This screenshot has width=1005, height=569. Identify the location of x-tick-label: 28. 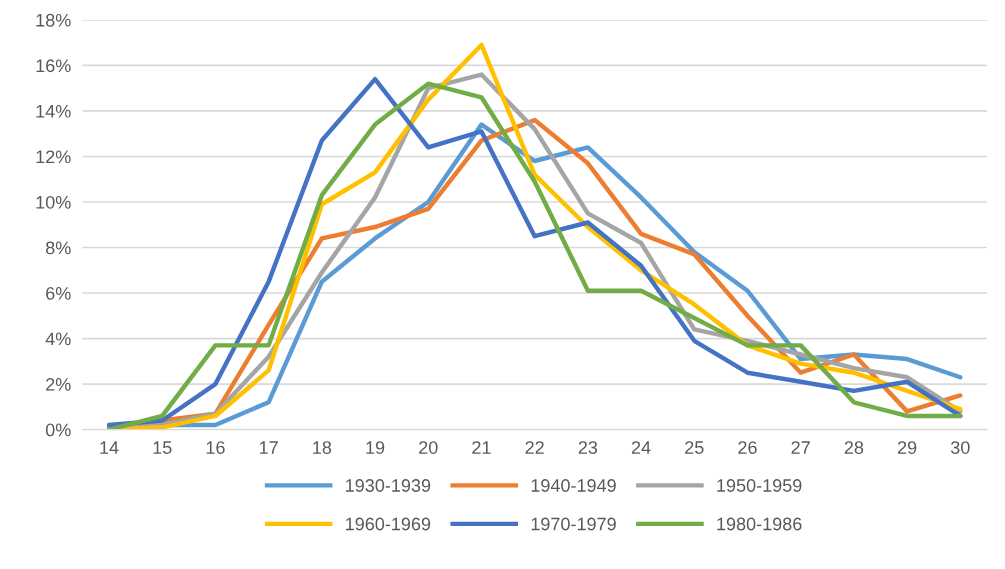
(854, 447).